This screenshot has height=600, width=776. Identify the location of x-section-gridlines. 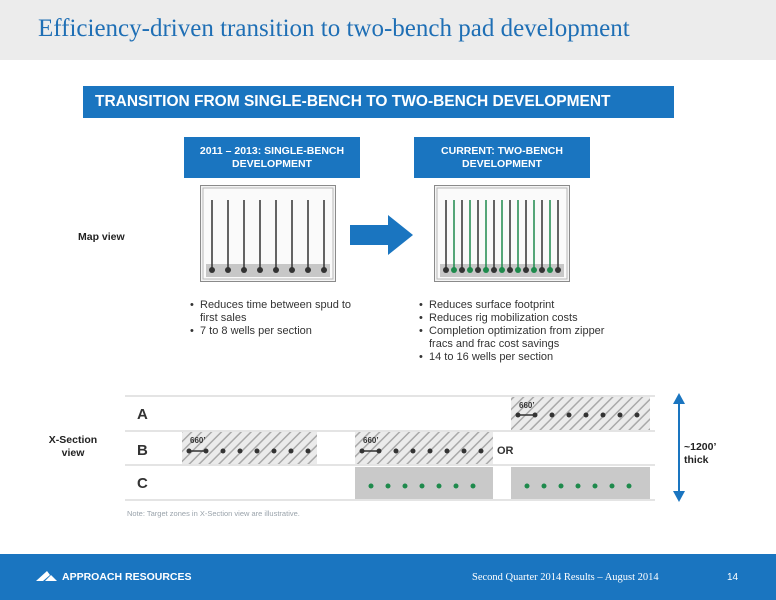
(390, 448).